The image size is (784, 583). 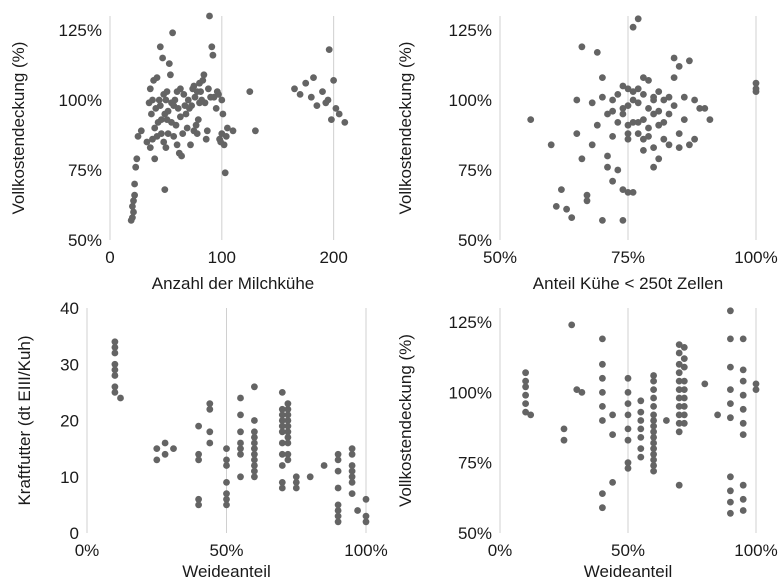 What do you see at coordinates (74, 533) in the screenshot?
I see `y-tick-label: 0` at bounding box center [74, 533].